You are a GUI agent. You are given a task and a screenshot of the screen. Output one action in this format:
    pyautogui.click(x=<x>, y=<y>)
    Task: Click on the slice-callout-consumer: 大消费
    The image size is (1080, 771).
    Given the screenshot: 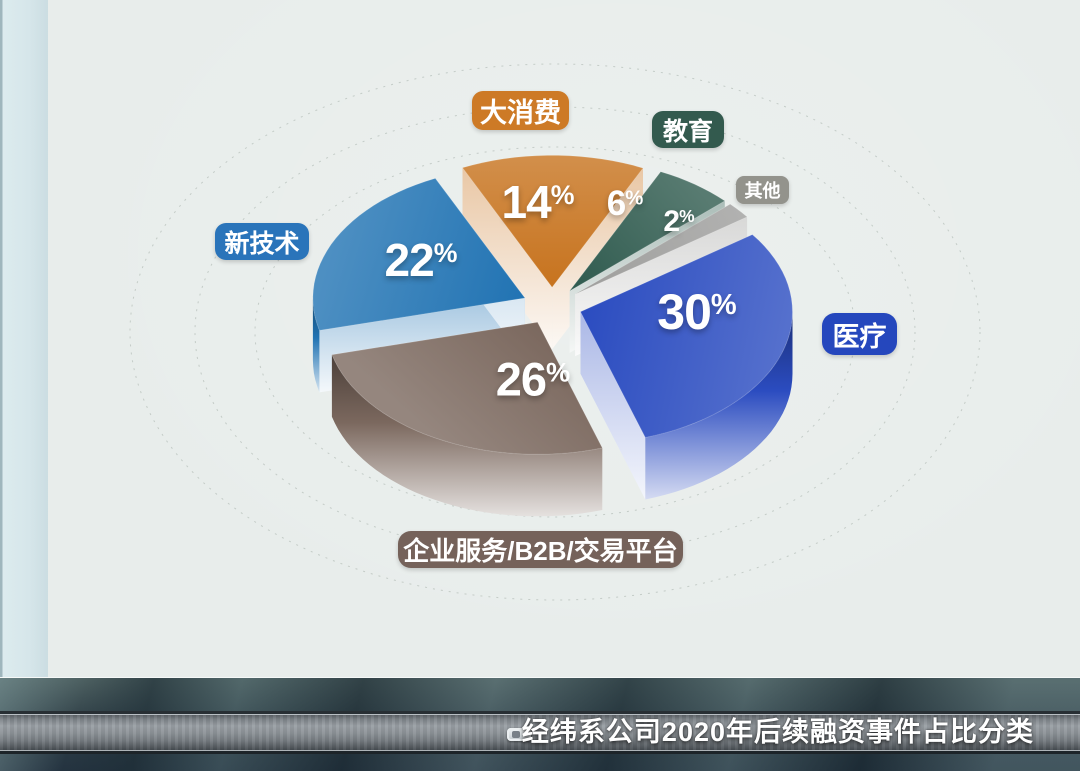 What is the action you would take?
    pyautogui.click(x=520, y=110)
    